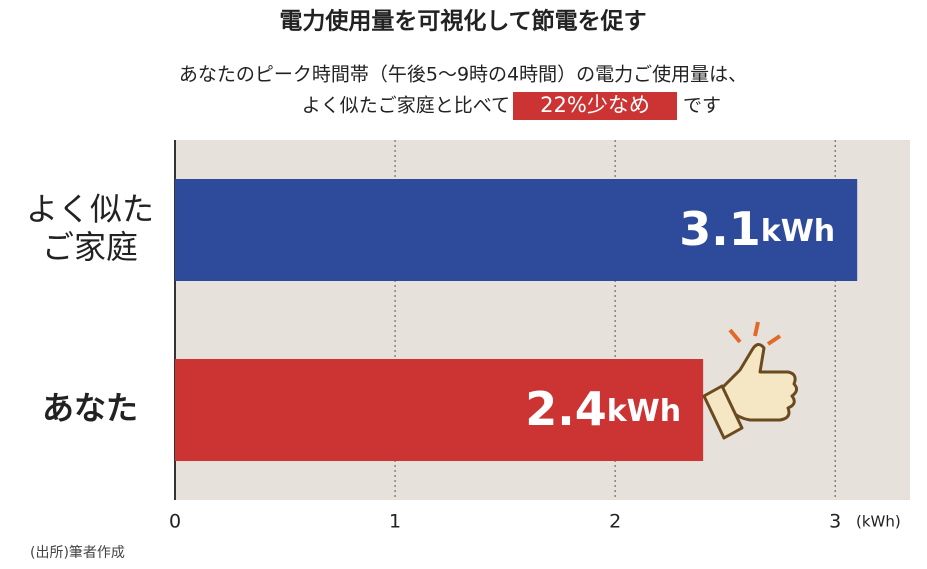 This screenshot has height=569, width=927. I want to click on y-tick-line: よく似た, so click(90, 209).